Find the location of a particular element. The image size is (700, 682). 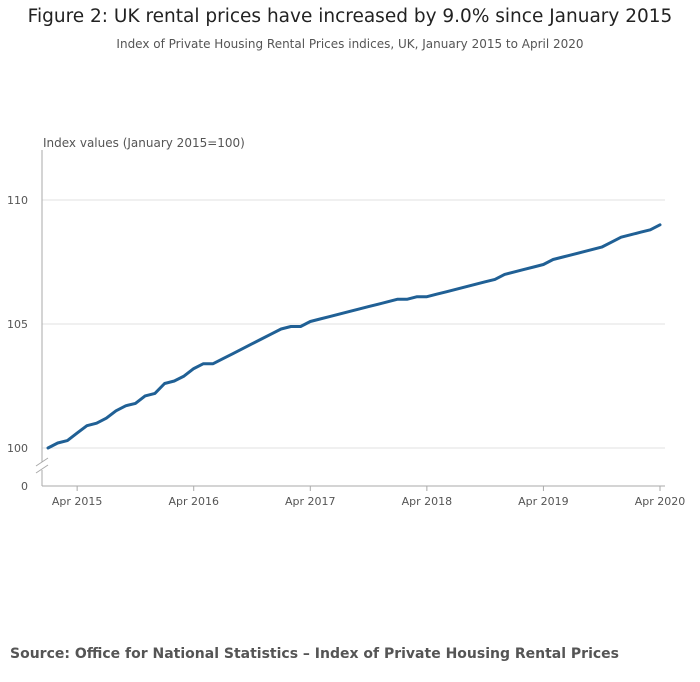

y-tick-label: 105 is located at coordinates (17, 324).